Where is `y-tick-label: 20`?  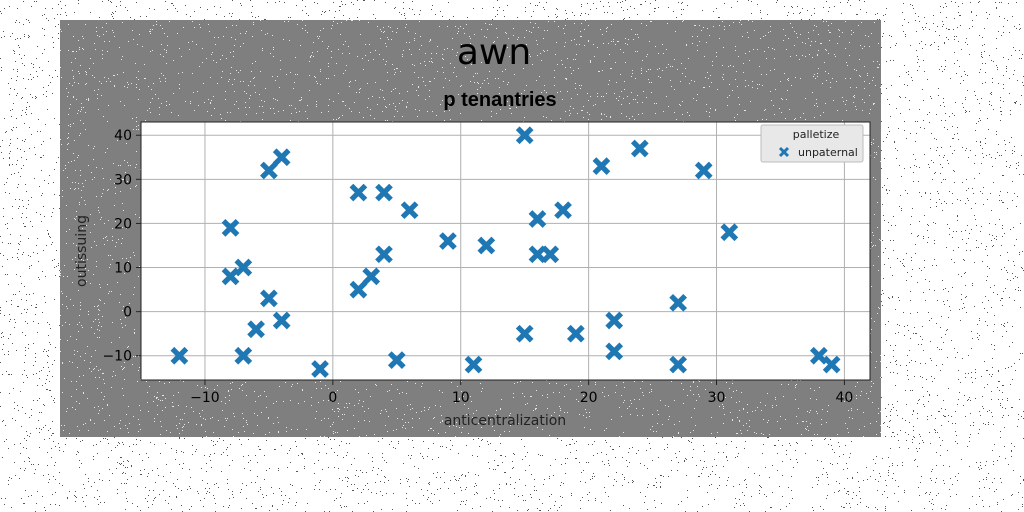 y-tick-label: 20 is located at coordinates (123, 224).